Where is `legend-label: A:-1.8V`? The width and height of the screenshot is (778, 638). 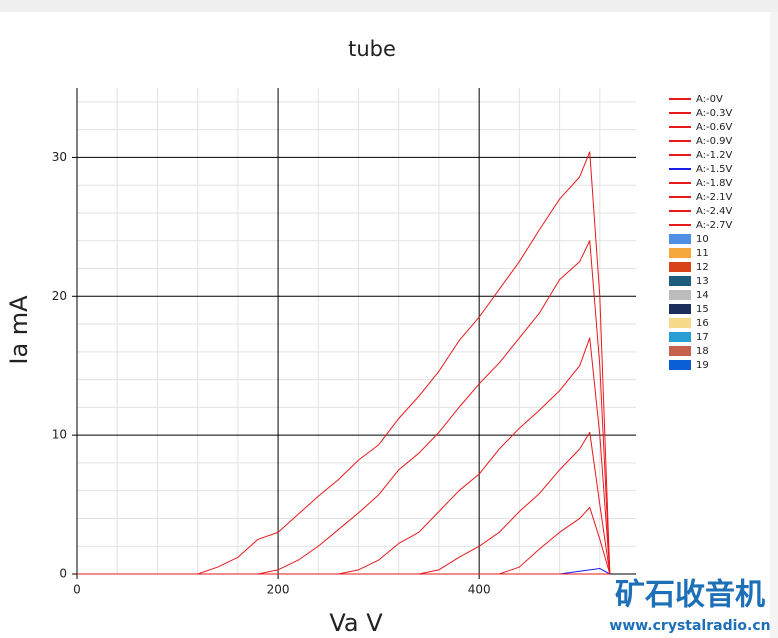 legend-label: A:-1.8V is located at coordinates (714, 183).